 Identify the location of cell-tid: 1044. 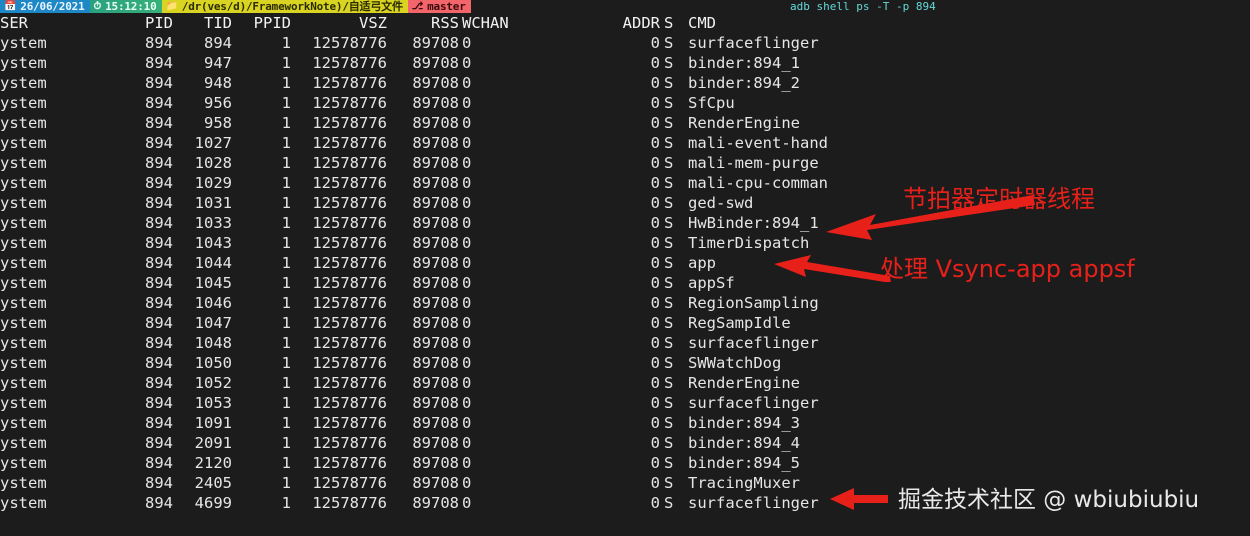
(213, 263).